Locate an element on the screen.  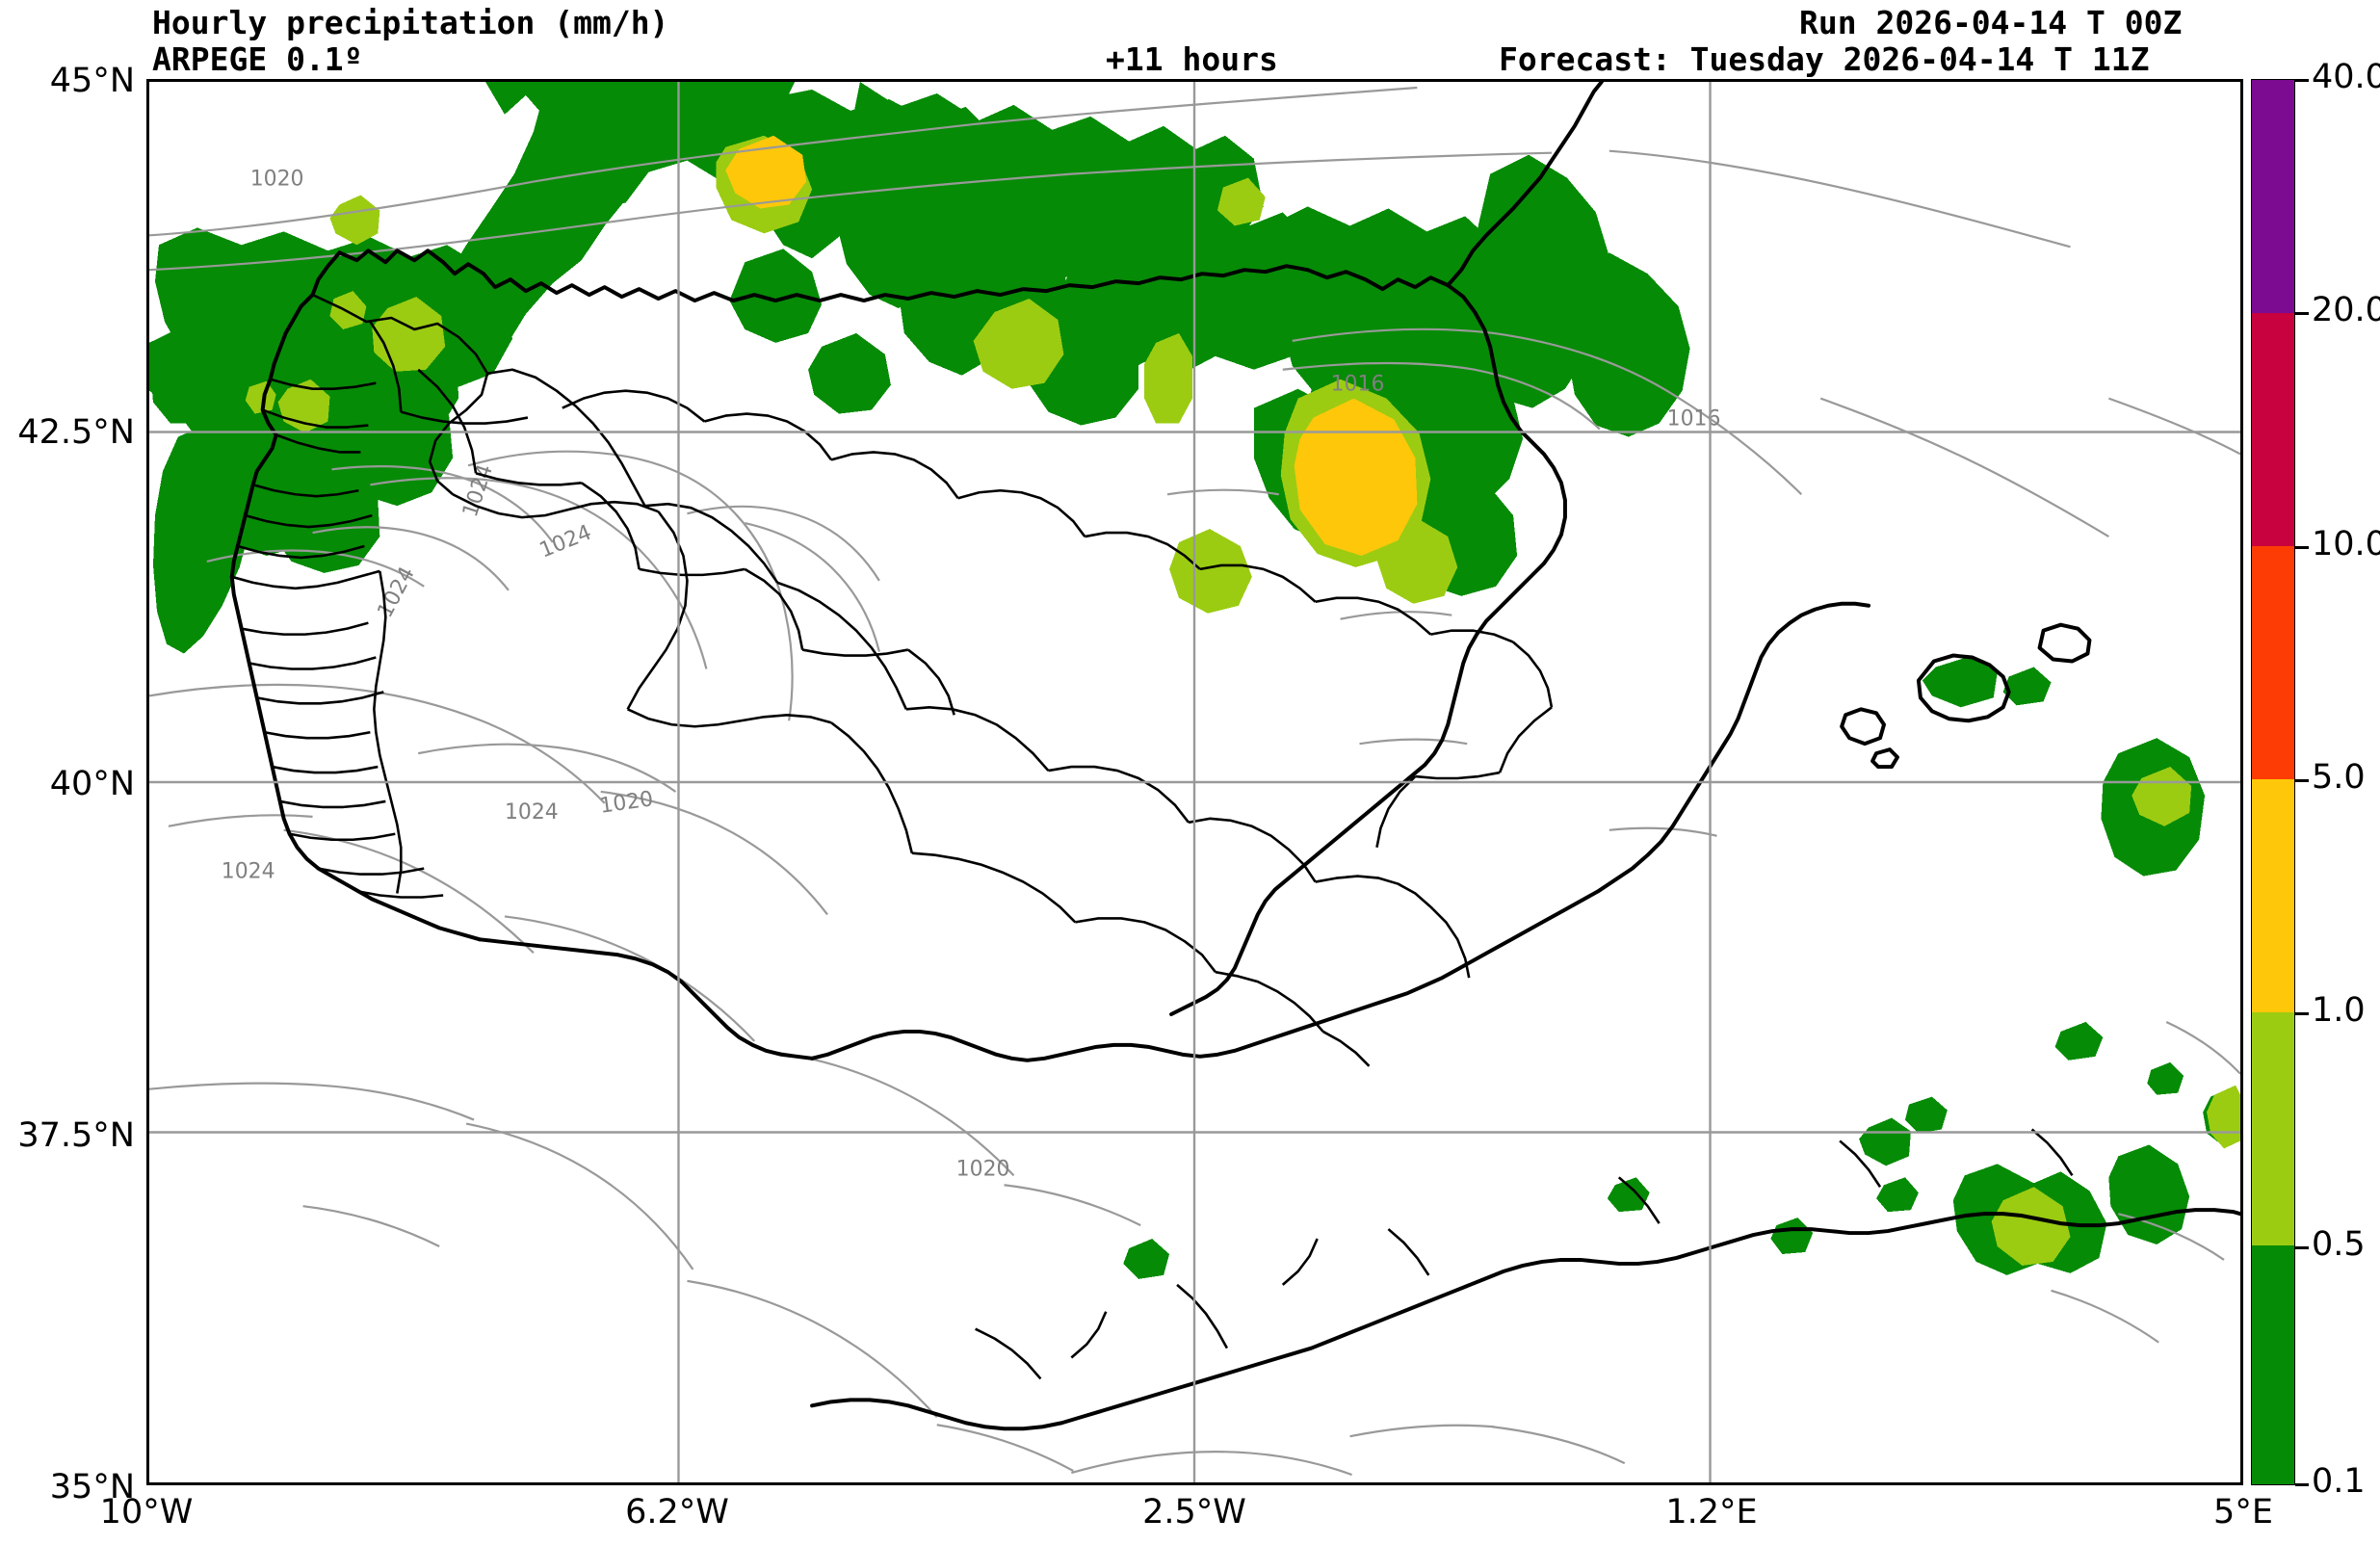
colorbar-label-40: 40.0 is located at coordinates (2346, 77).